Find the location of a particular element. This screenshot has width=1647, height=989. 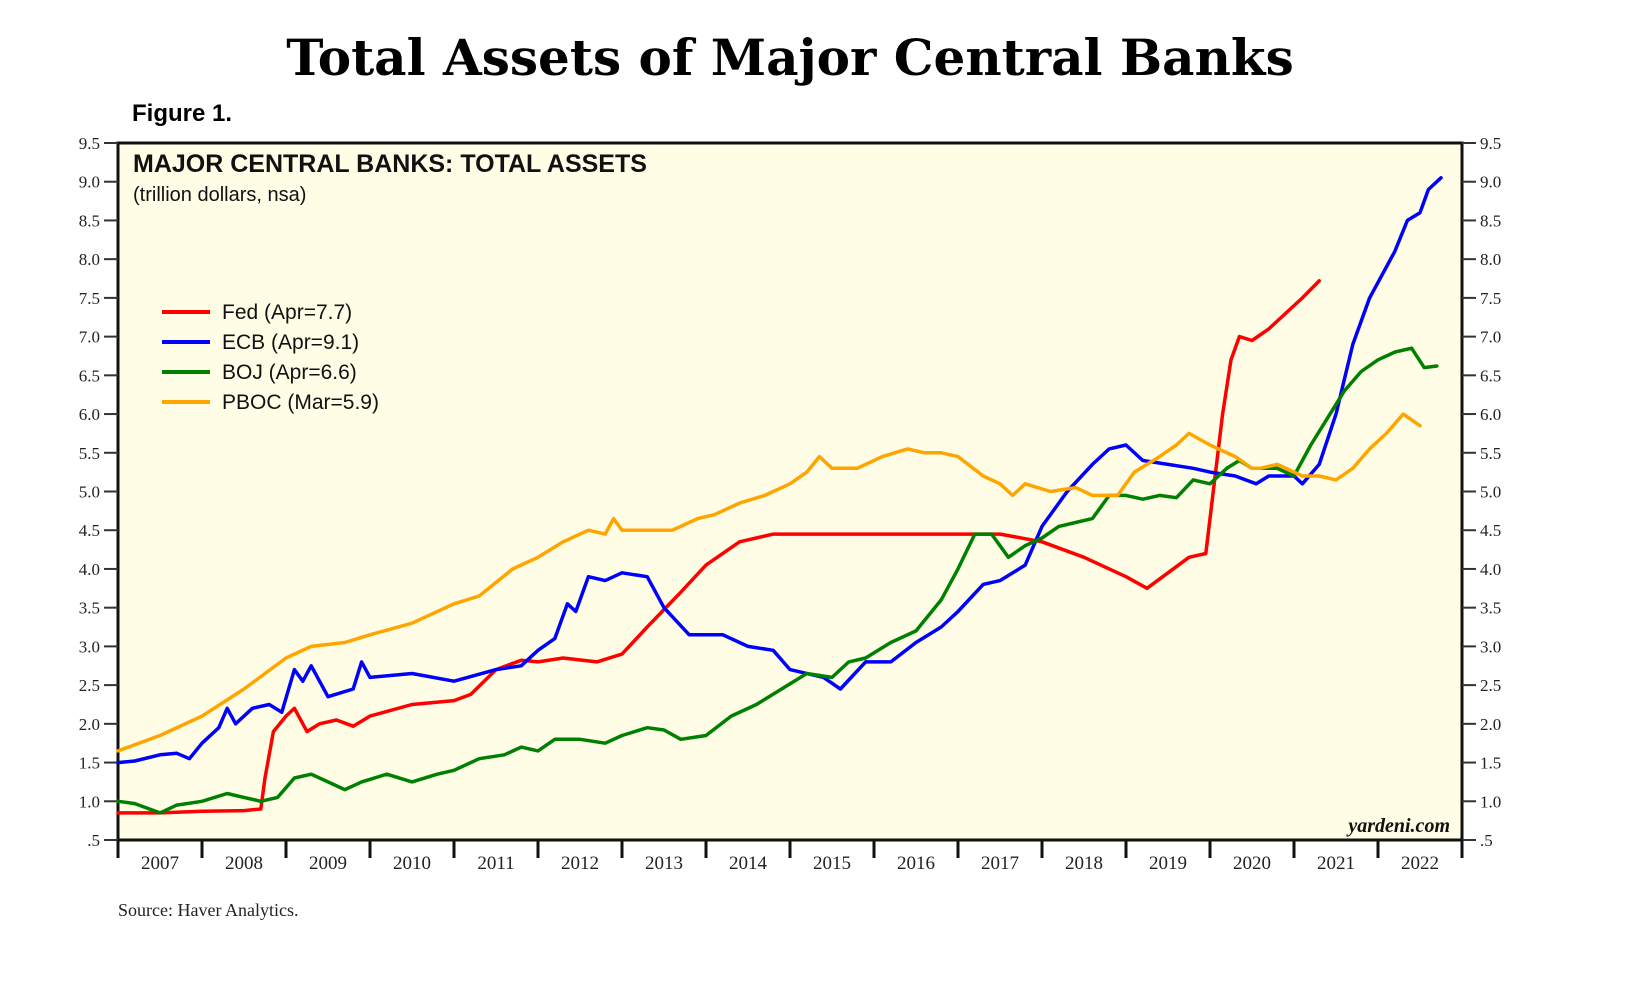

y-tick-label-right: 8.5 is located at coordinates (1490, 220).